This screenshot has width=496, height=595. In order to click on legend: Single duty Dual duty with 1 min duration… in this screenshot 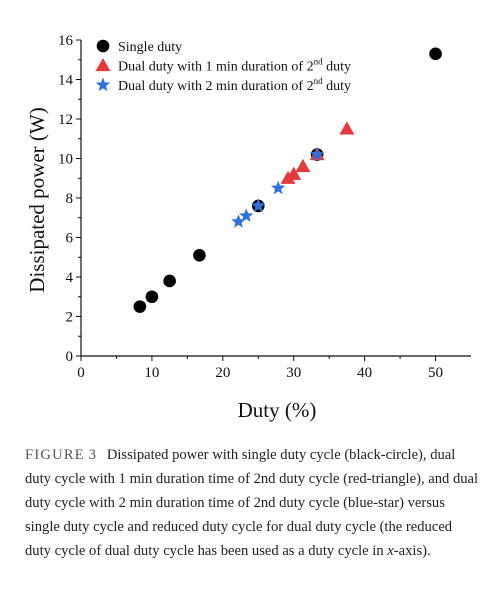, I will do `click(223, 66)`.